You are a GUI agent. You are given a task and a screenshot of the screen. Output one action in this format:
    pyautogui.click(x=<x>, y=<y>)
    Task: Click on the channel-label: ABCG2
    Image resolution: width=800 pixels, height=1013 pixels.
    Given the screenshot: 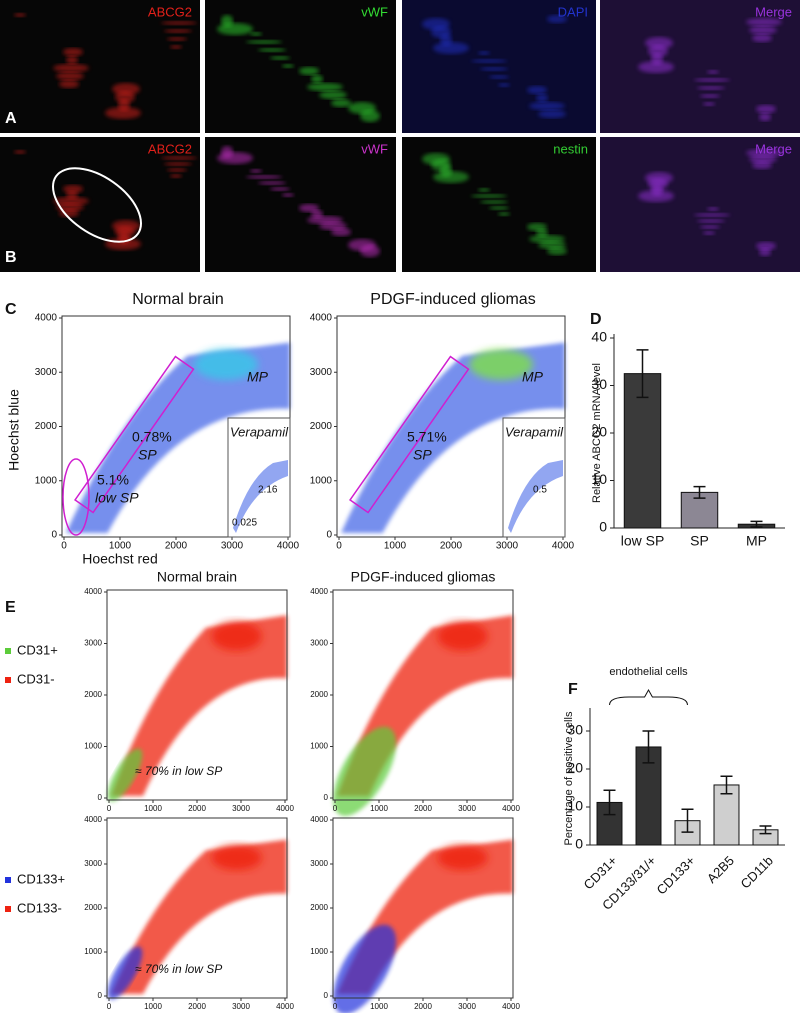 What is the action you would take?
    pyautogui.click(x=170, y=148)
    